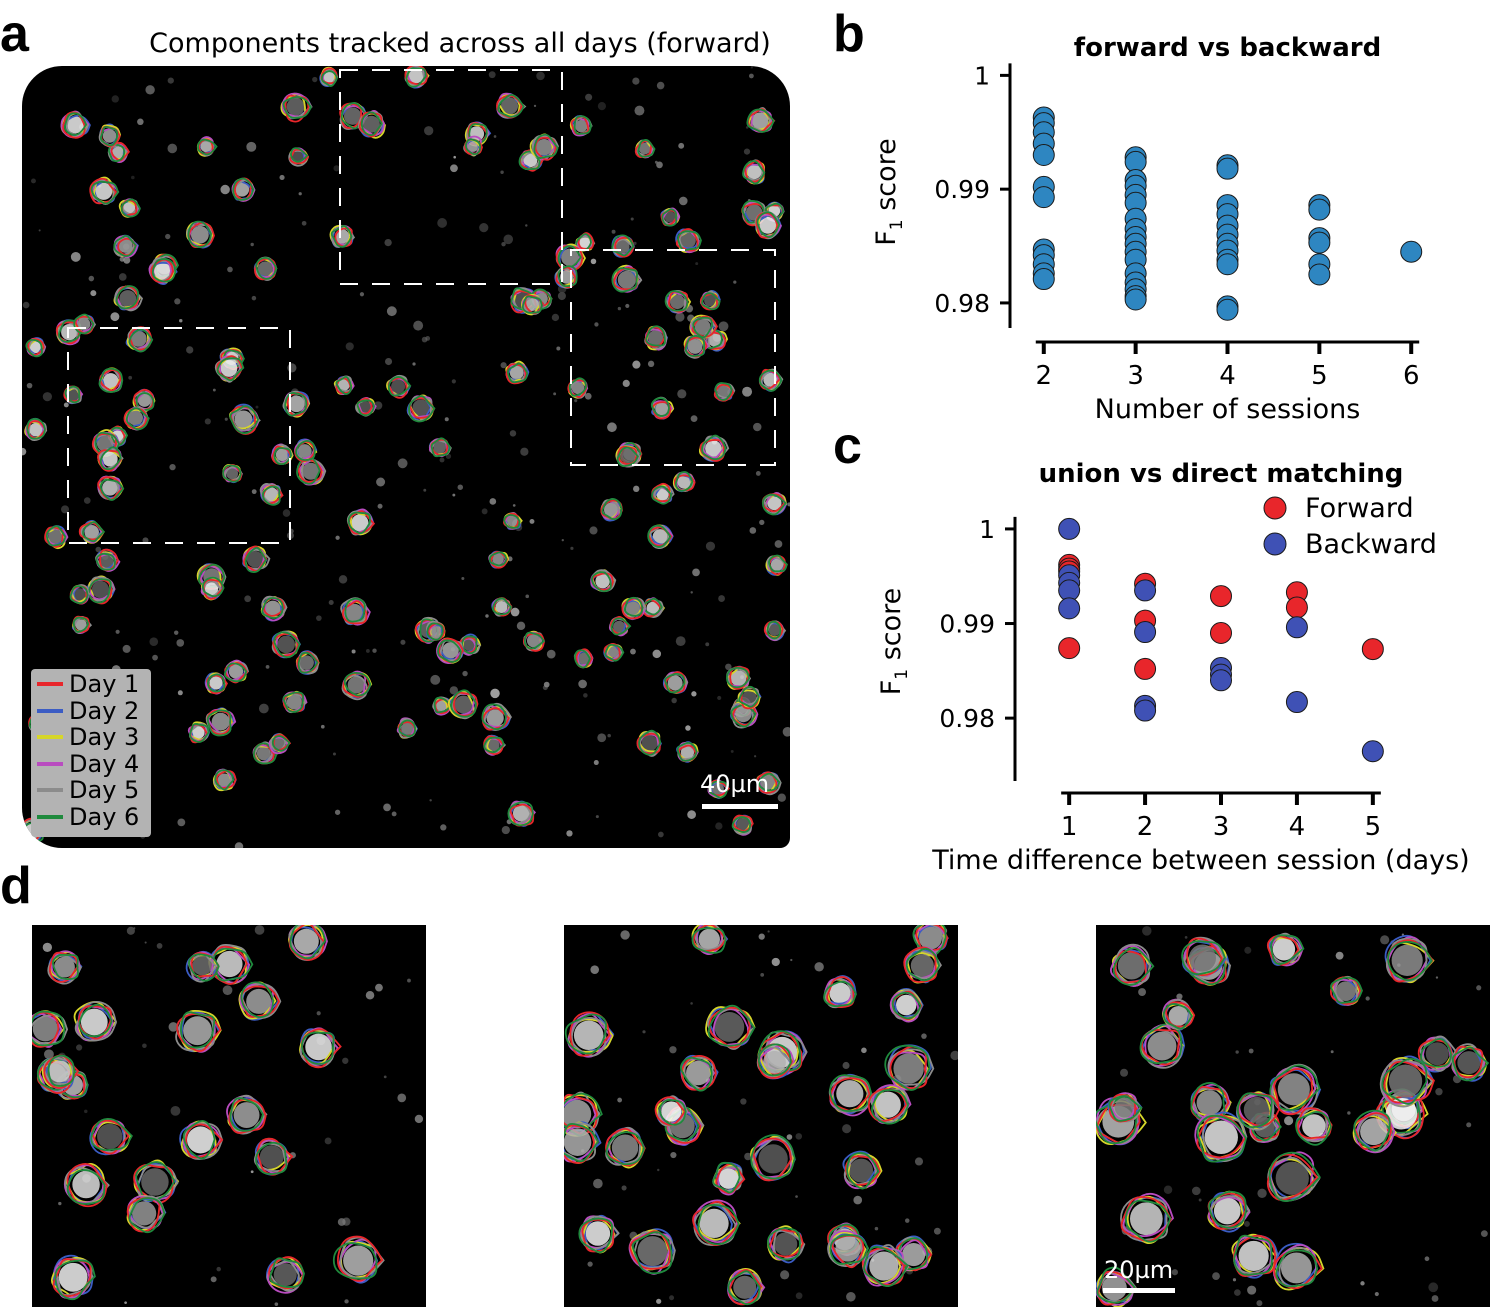 The height and width of the screenshot is (1307, 1500). What do you see at coordinates (1044, 376) in the screenshot?
I see `x-tick-label: 2` at bounding box center [1044, 376].